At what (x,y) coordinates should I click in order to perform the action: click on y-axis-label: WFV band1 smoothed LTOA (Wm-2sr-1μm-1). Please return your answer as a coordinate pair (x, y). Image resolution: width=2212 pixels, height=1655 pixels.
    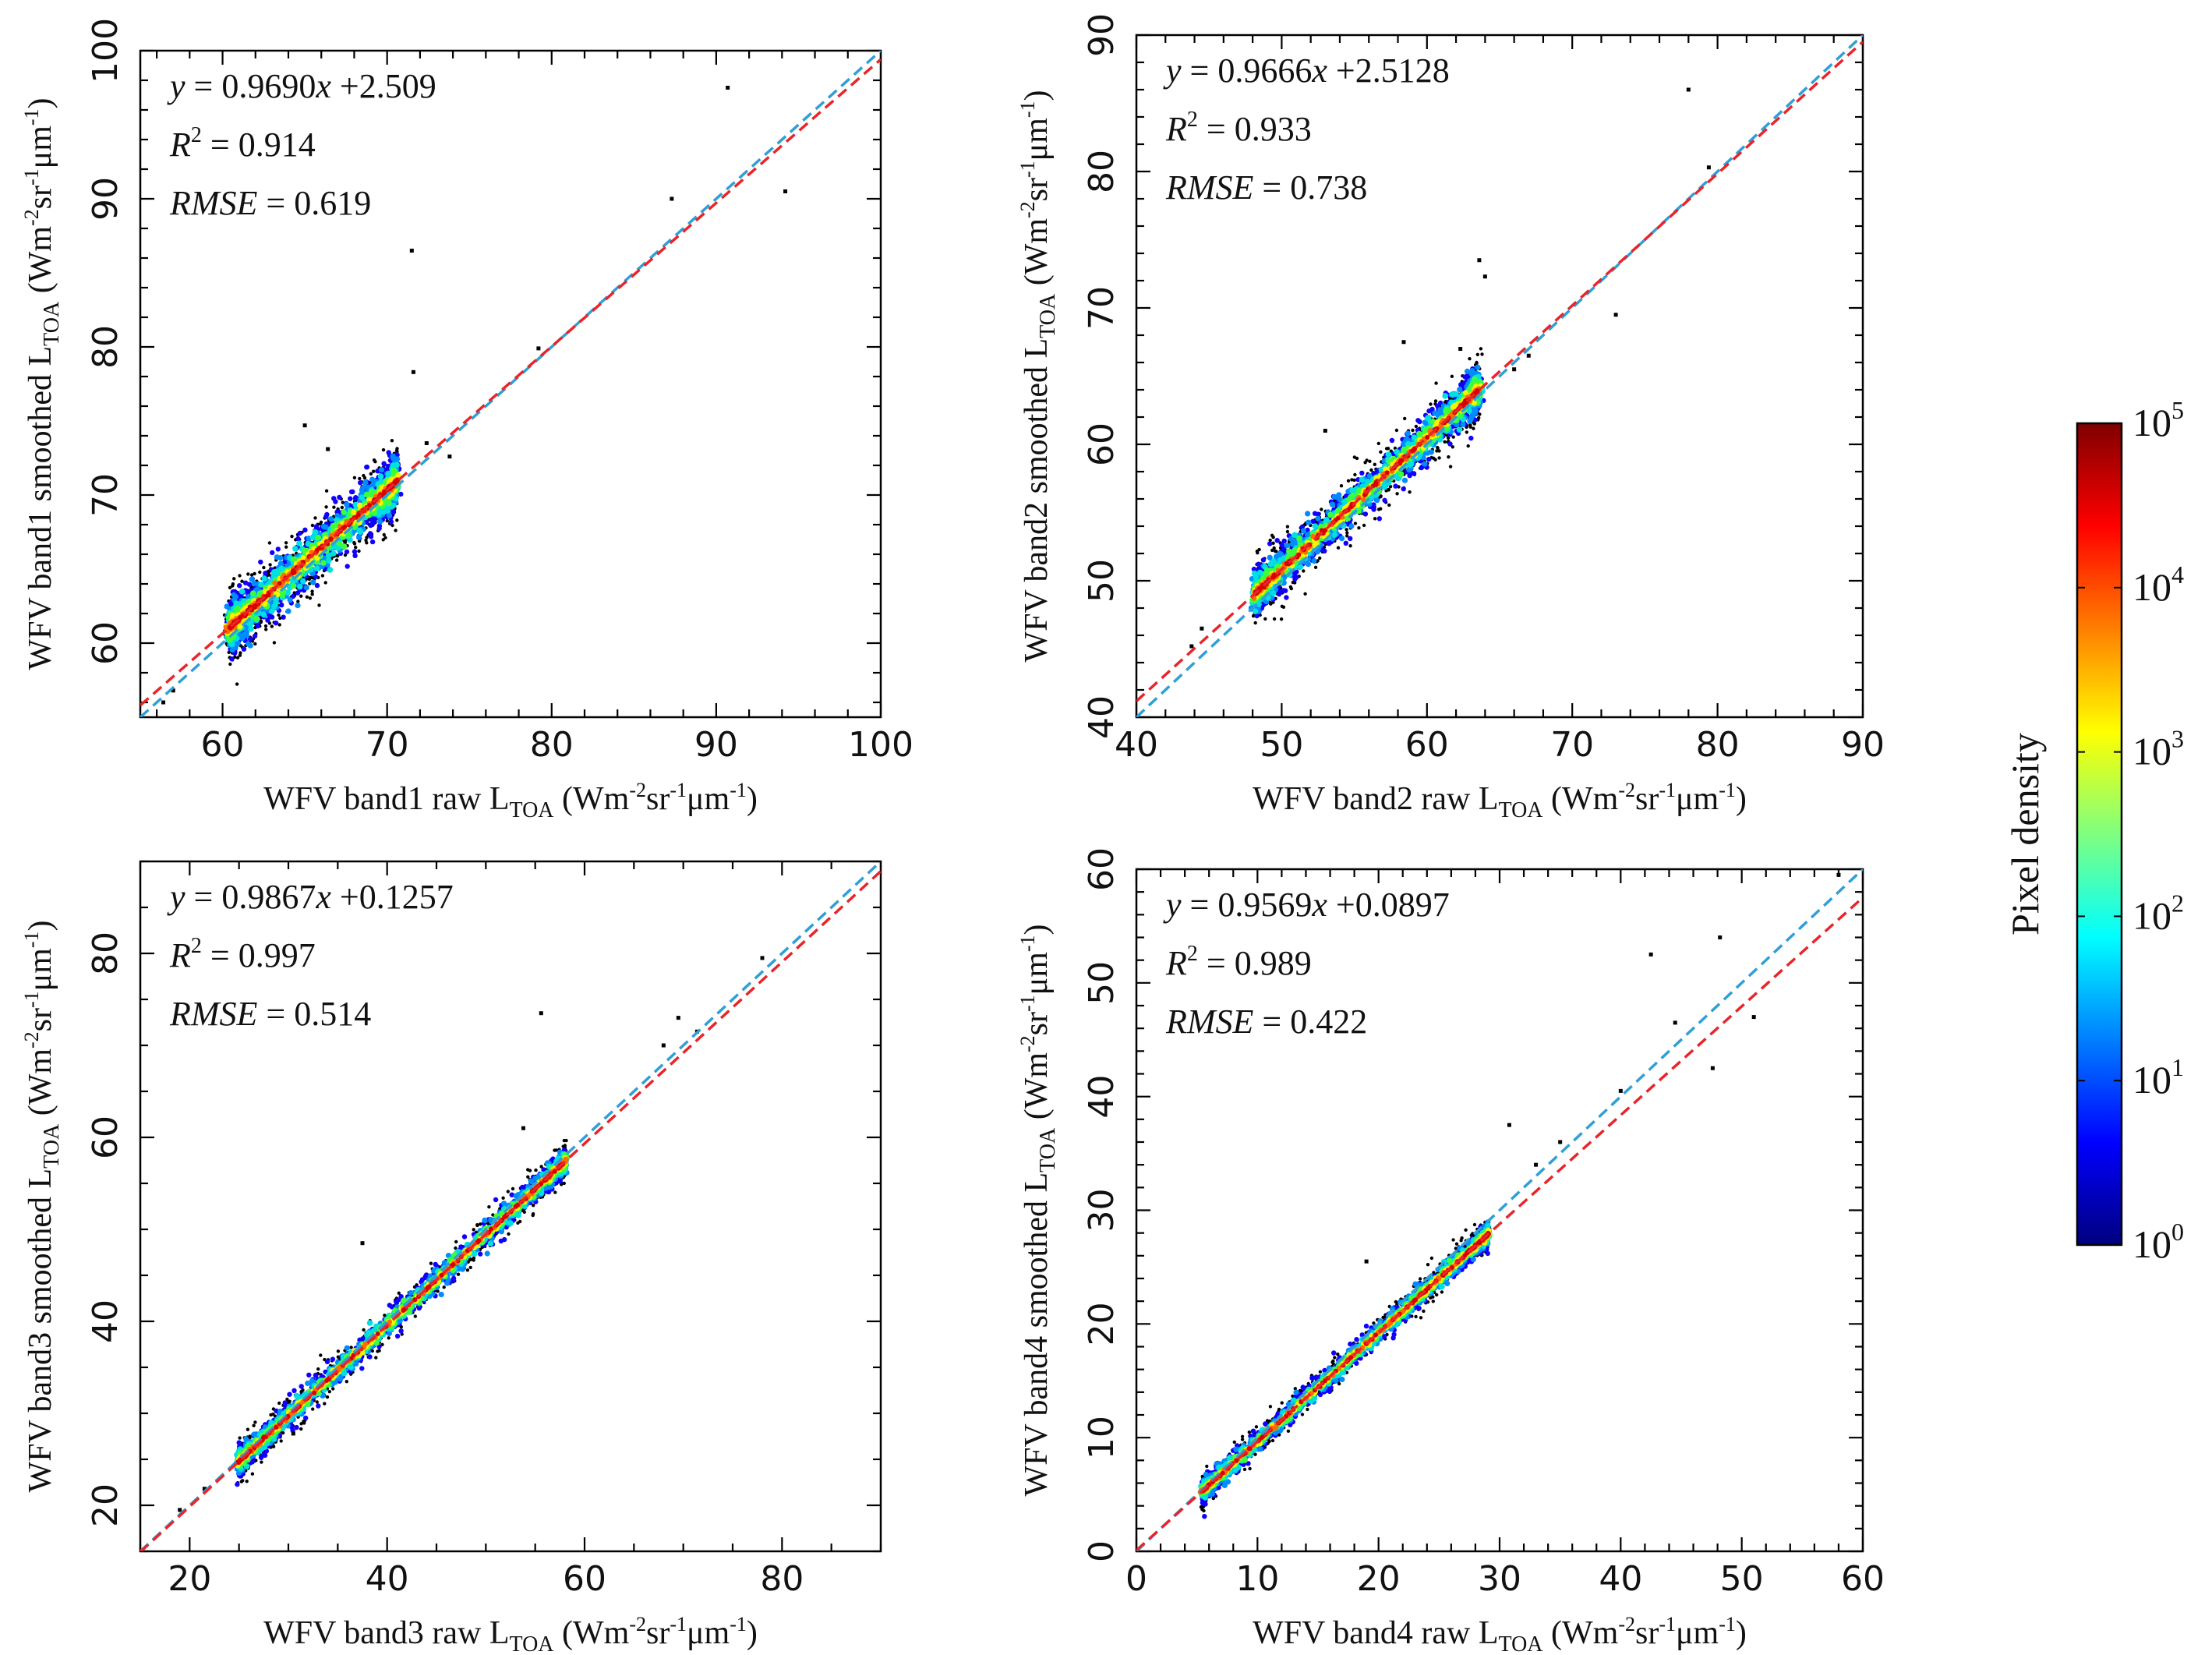
    Looking at the image, I should click on (42, 383).